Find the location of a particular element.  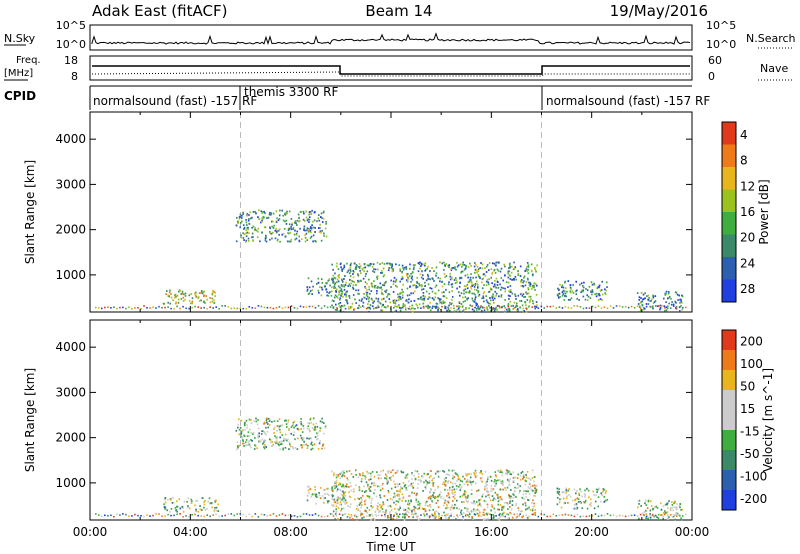

colorbar-tick-label: -100 is located at coordinates (753, 476).